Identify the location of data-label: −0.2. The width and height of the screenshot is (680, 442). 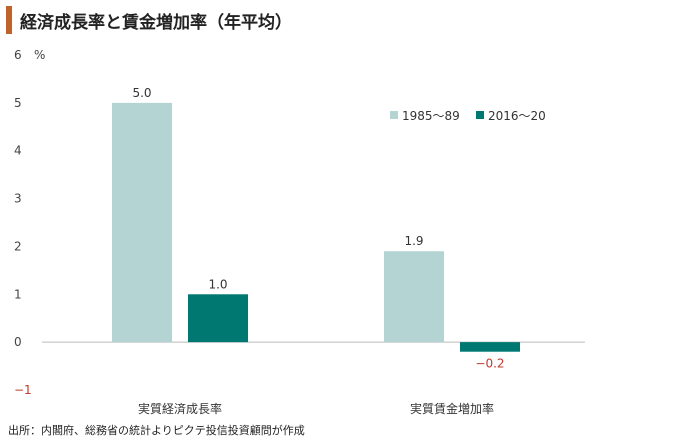
(489, 364).